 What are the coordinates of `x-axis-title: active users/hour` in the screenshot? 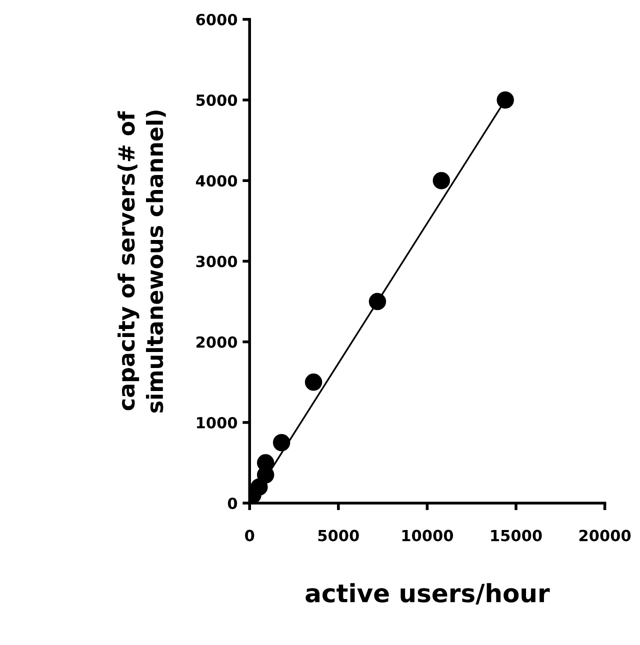 It's located at (428, 593).